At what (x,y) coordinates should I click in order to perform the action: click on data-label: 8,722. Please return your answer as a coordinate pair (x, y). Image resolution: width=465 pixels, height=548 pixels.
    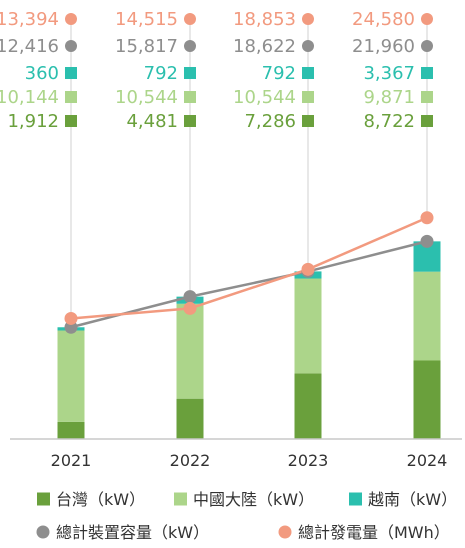
    Looking at the image, I should click on (389, 121).